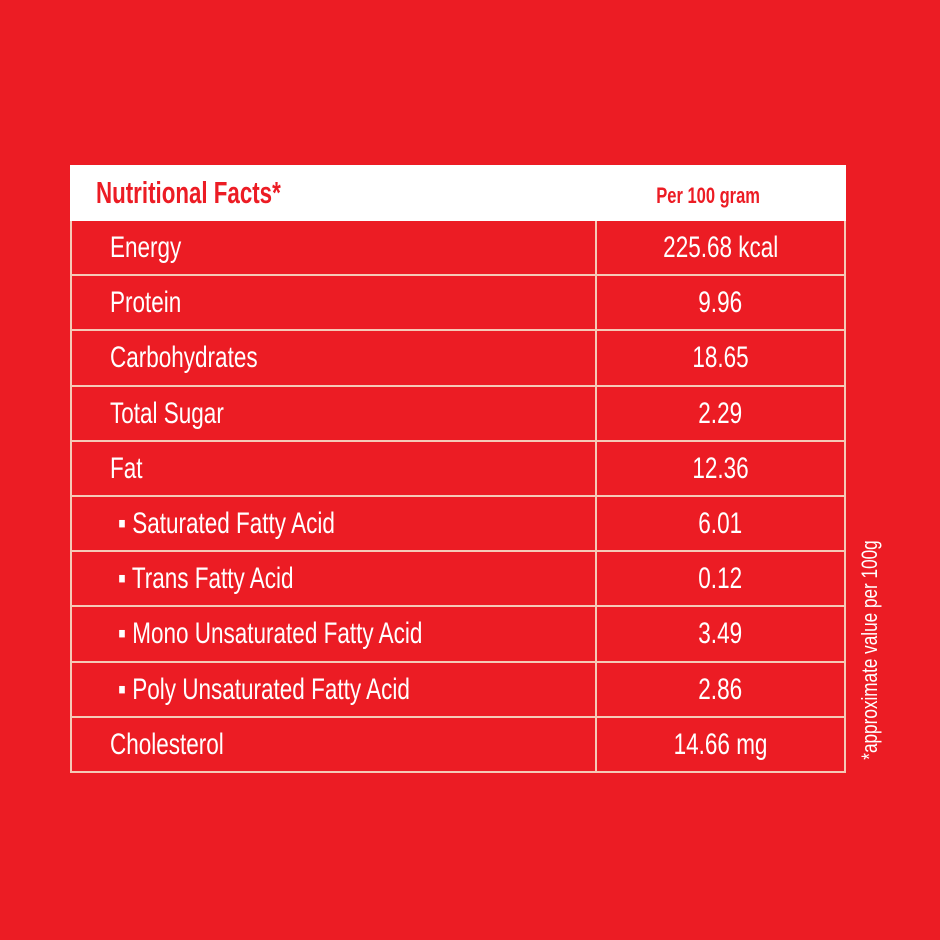  Describe the element at coordinates (264, 689) in the screenshot. I see `nutrient-label: ▪ Poly Unsaturated Fatty Acid` at that location.